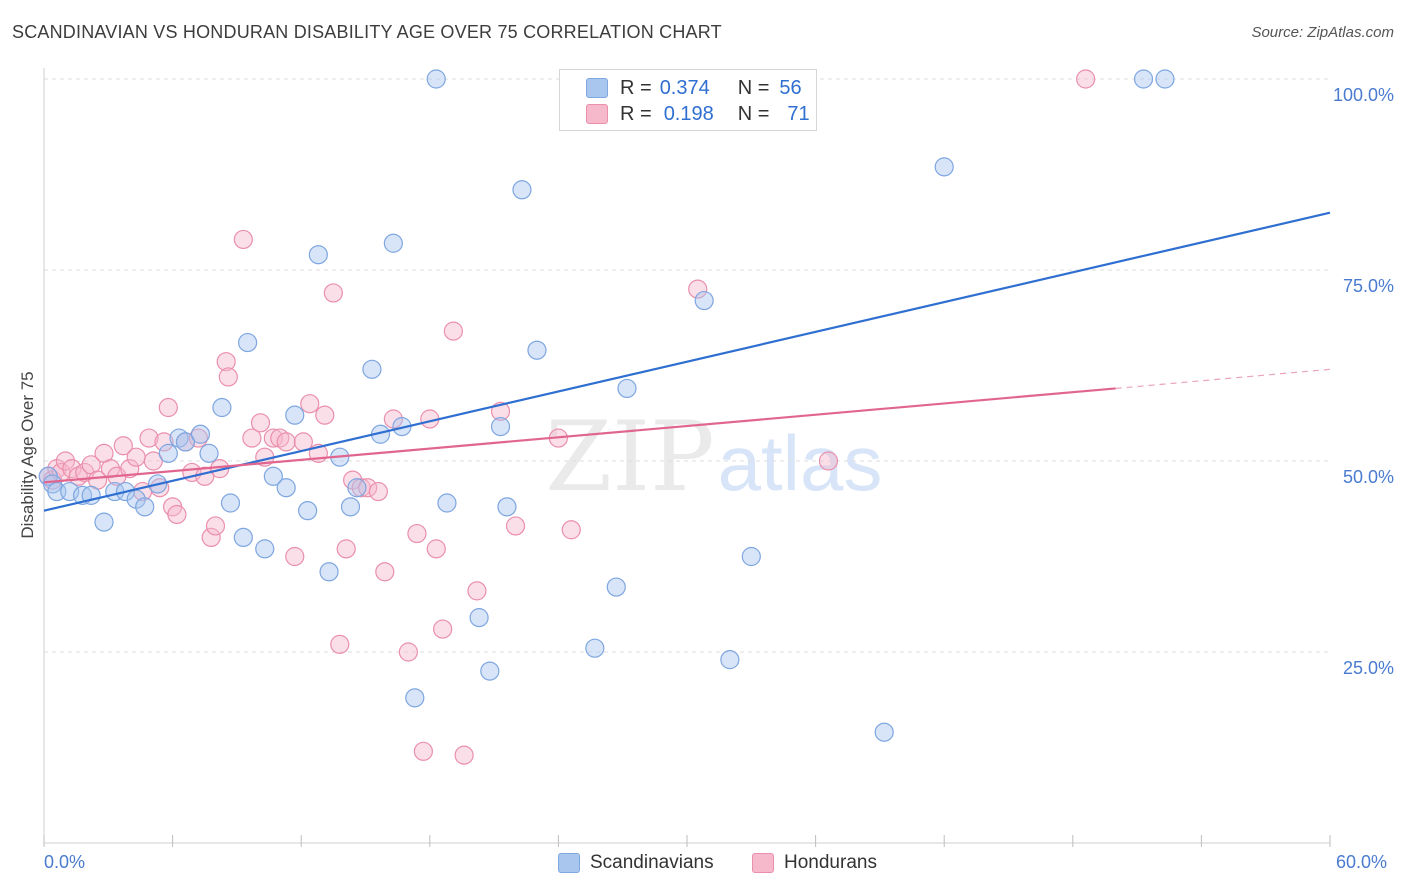  I want to click on legend-row-scandinavians: R = 0.374 N = 56, so click(694, 88).